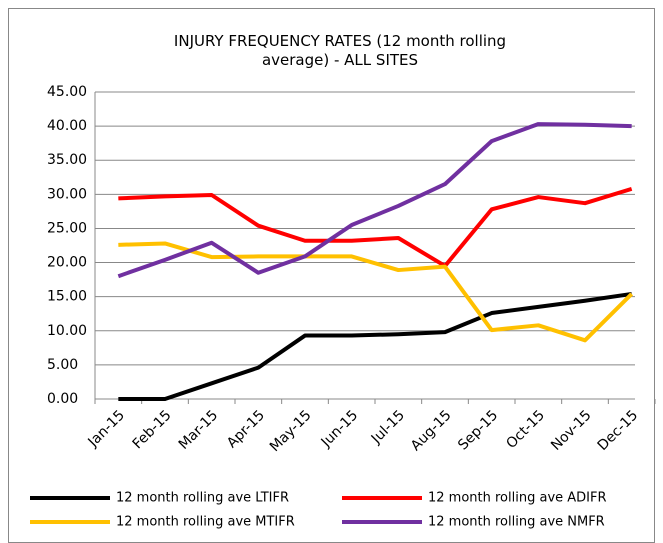  I want to click on y-tick-label: 20.00, so click(67, 263).